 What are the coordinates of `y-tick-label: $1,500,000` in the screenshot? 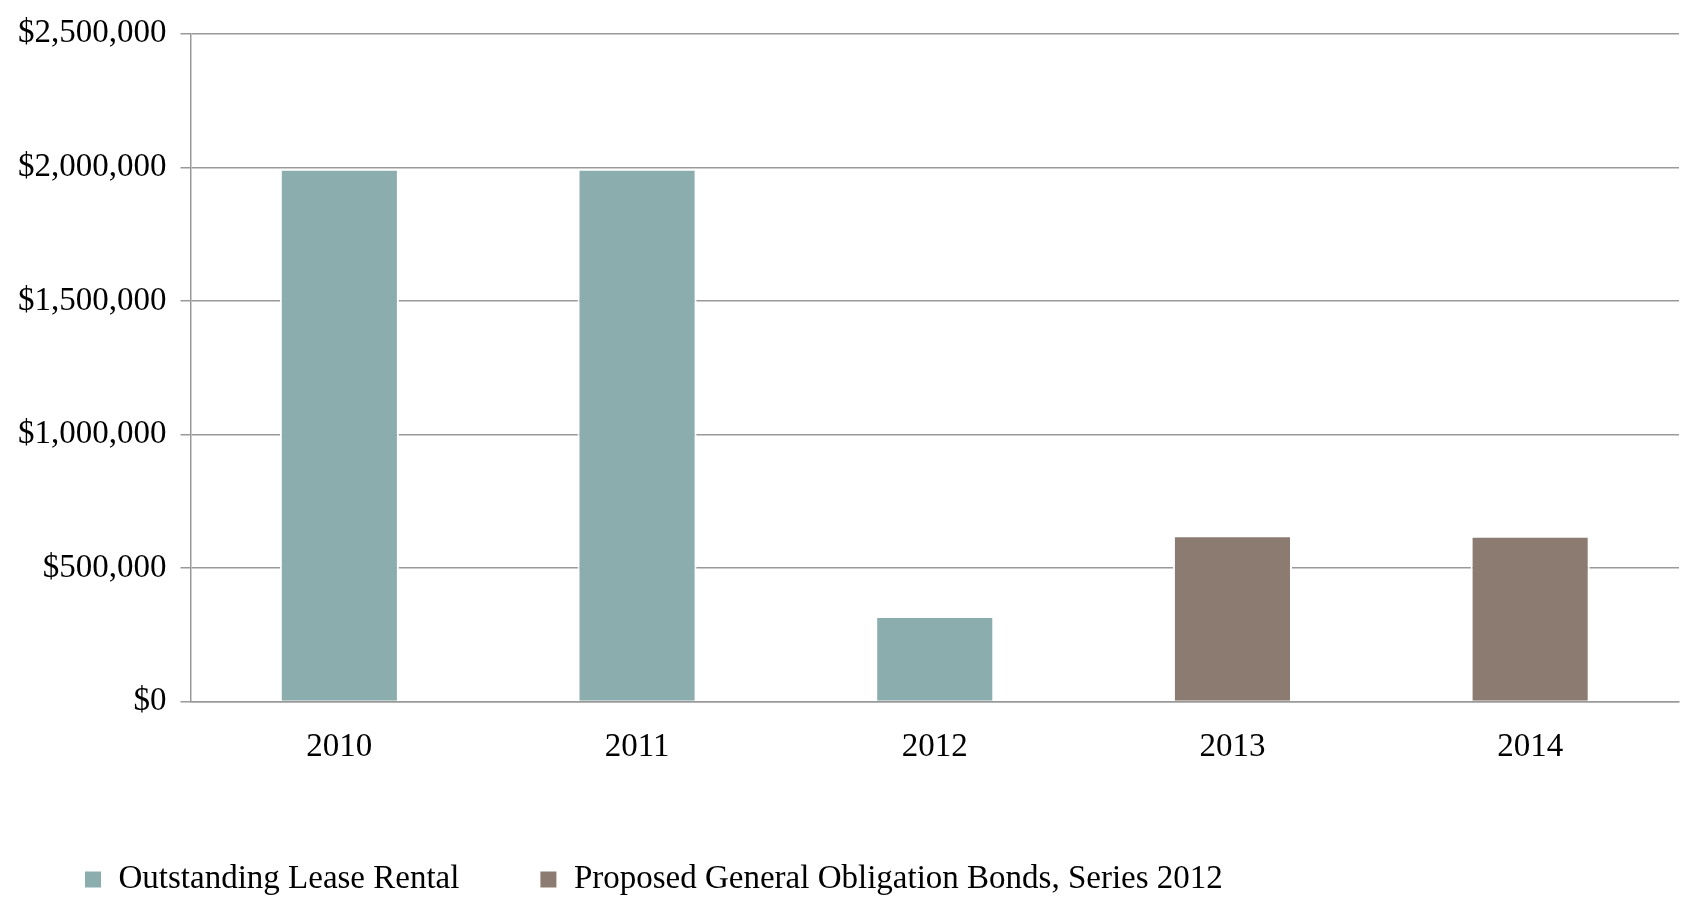 It's located at (92, 298).